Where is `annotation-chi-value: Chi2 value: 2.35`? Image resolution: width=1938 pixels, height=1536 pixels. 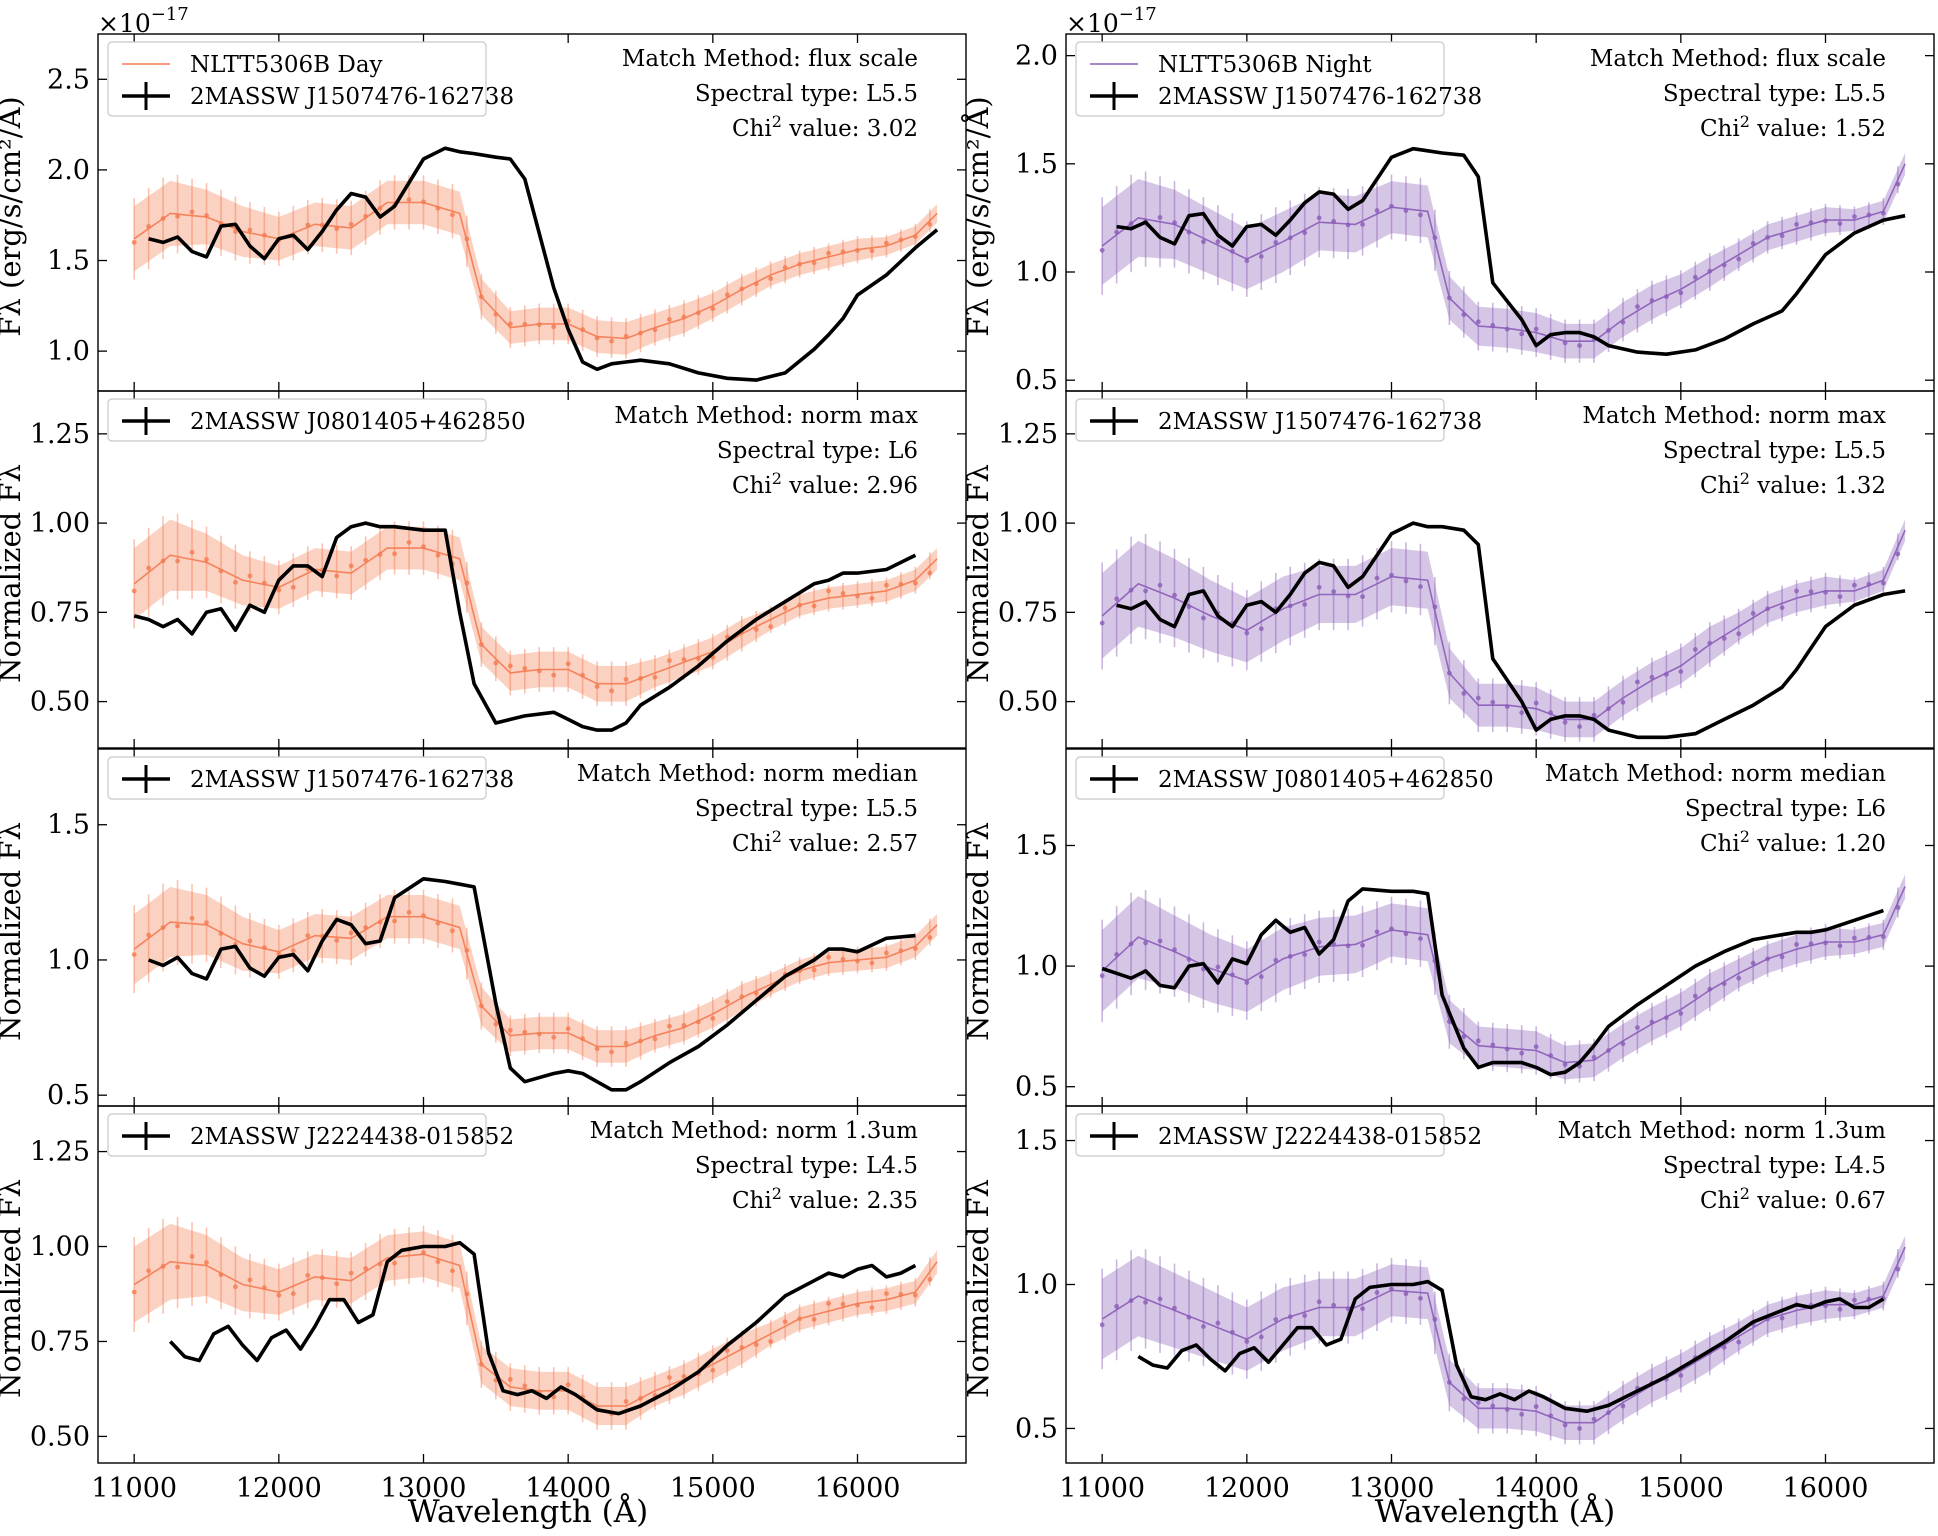 annotation-chi-value: Chi2 value: 2.35 is located at coordinates (825, 1199).